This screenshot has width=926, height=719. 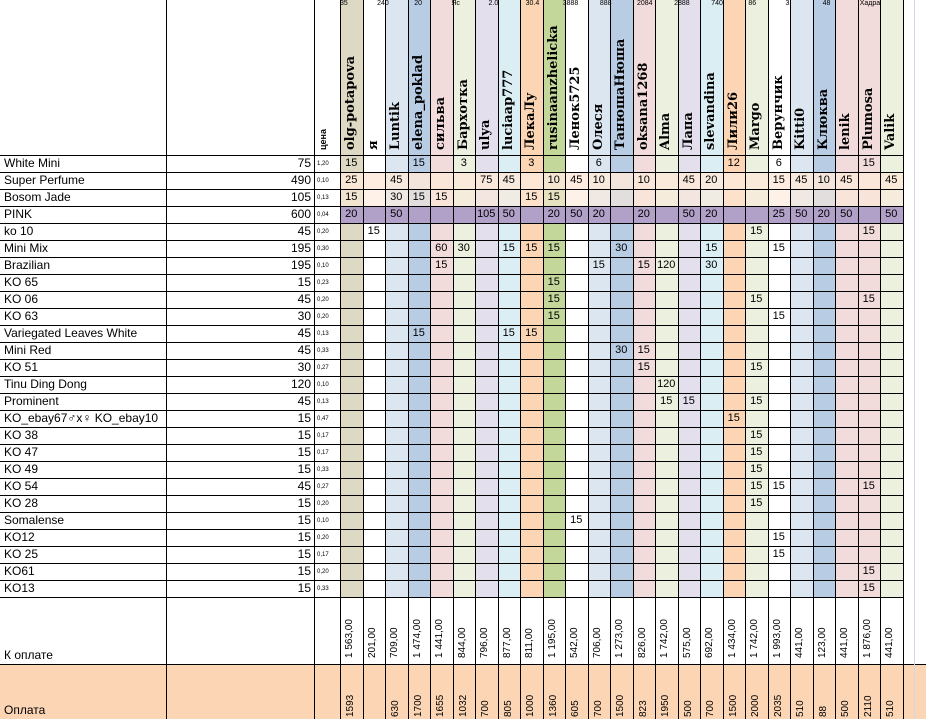 I want to click on user-name-header: Luntik, so click(x=395, y=126).